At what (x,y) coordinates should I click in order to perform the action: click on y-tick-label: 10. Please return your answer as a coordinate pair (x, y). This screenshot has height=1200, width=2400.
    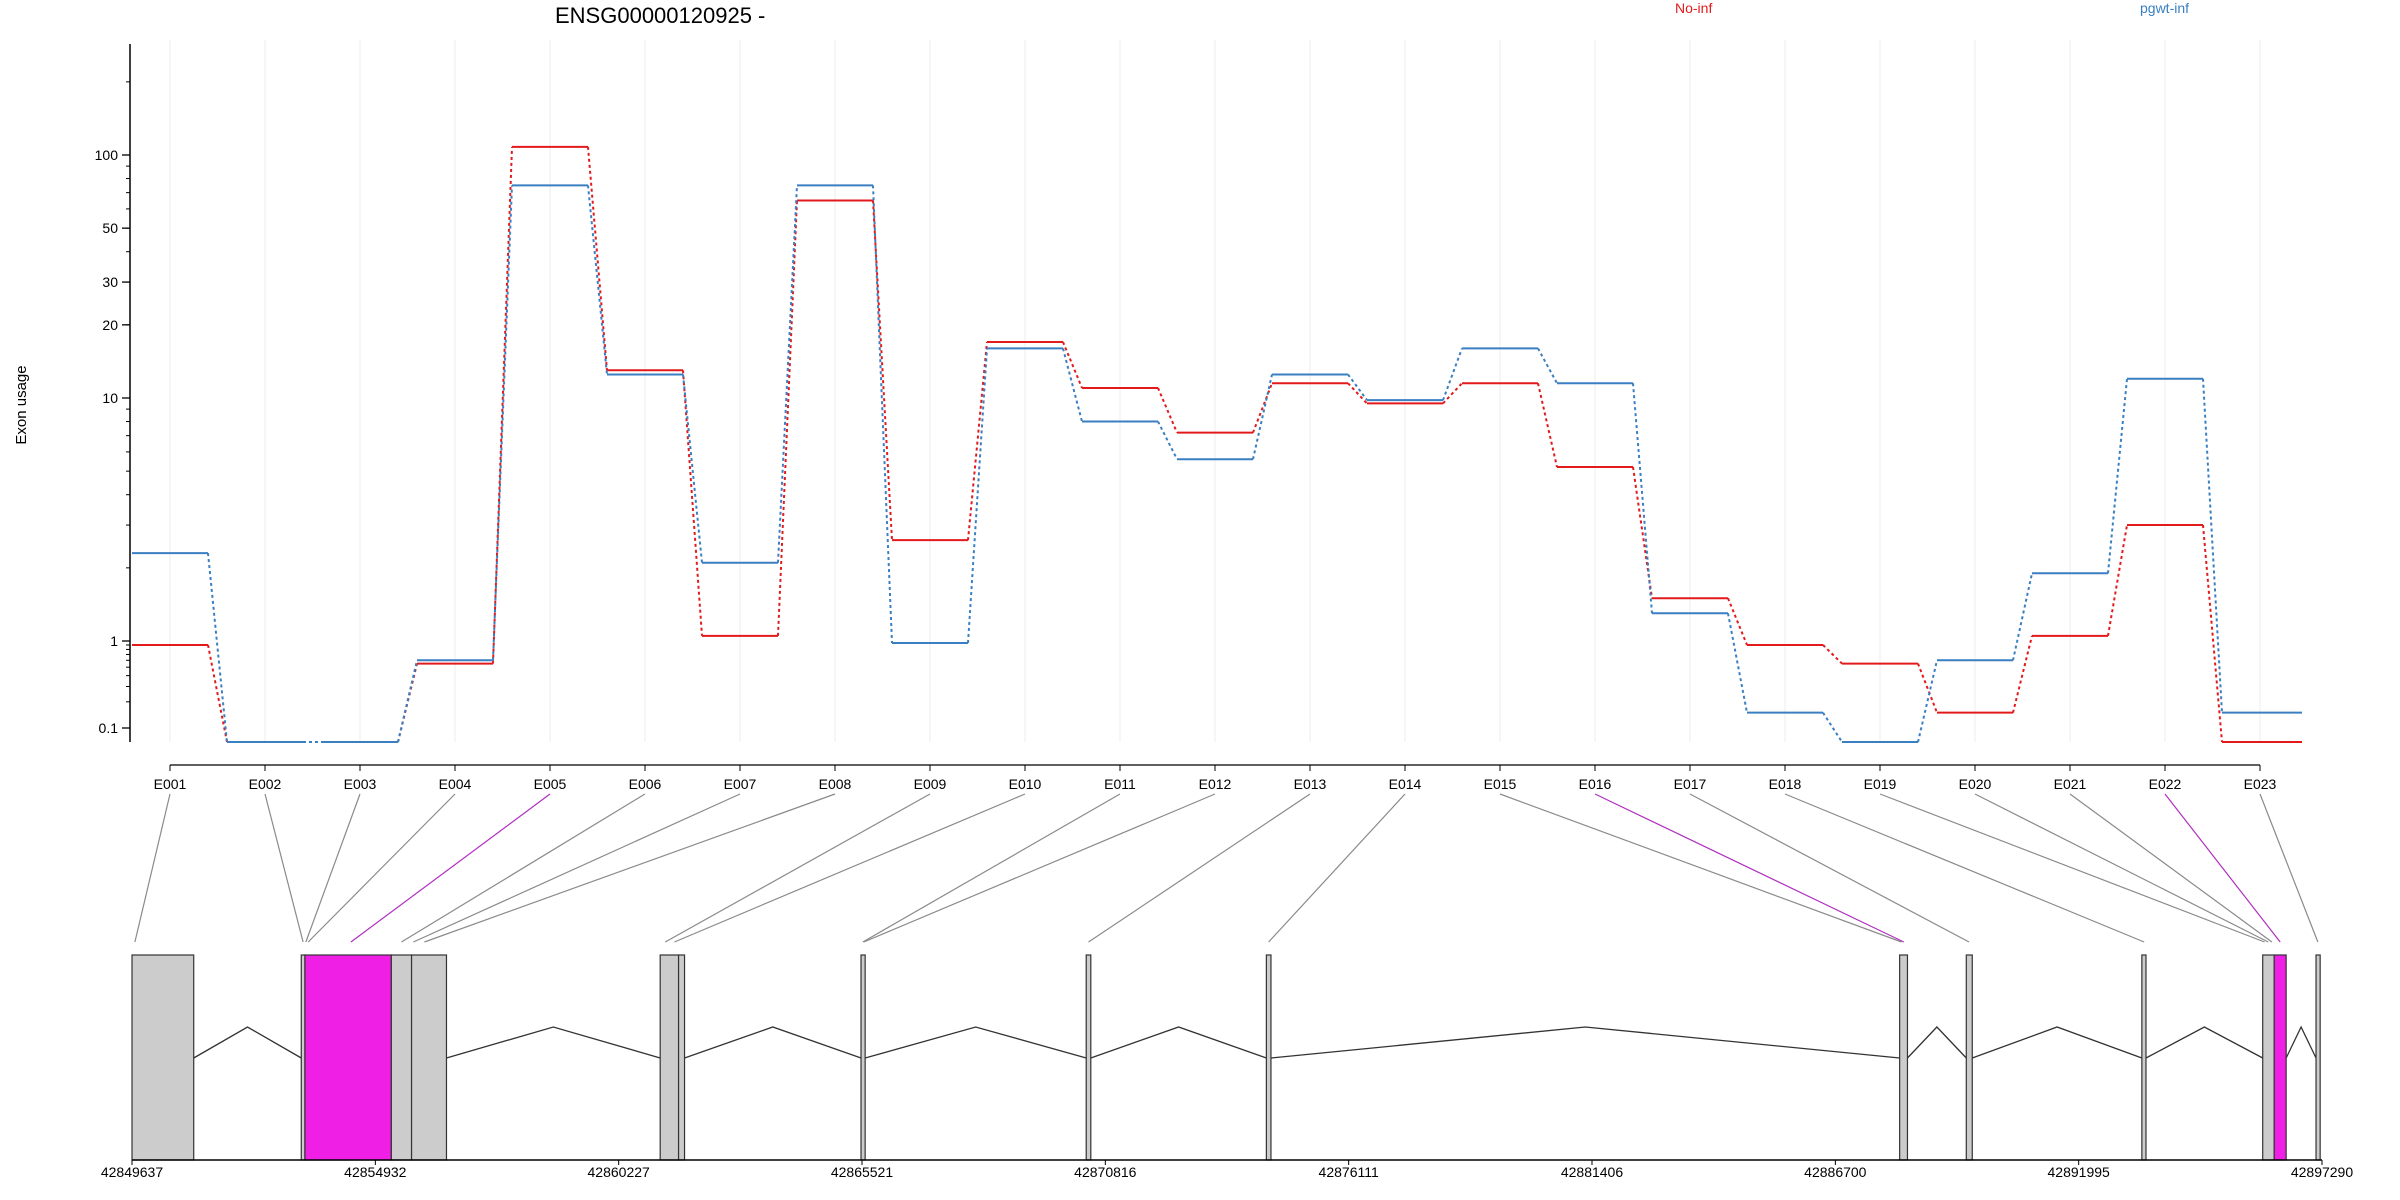
    Looking at the image, I should click on (110, 398).